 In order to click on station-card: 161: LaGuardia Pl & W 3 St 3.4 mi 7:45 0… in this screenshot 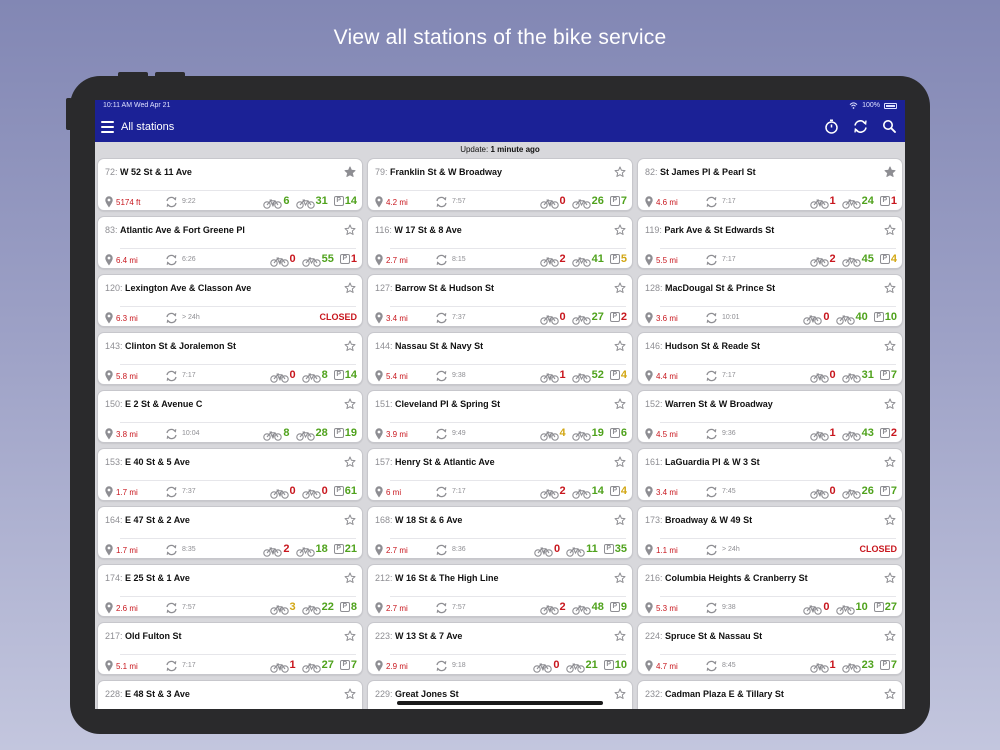, I will do `click(770, 474)`.